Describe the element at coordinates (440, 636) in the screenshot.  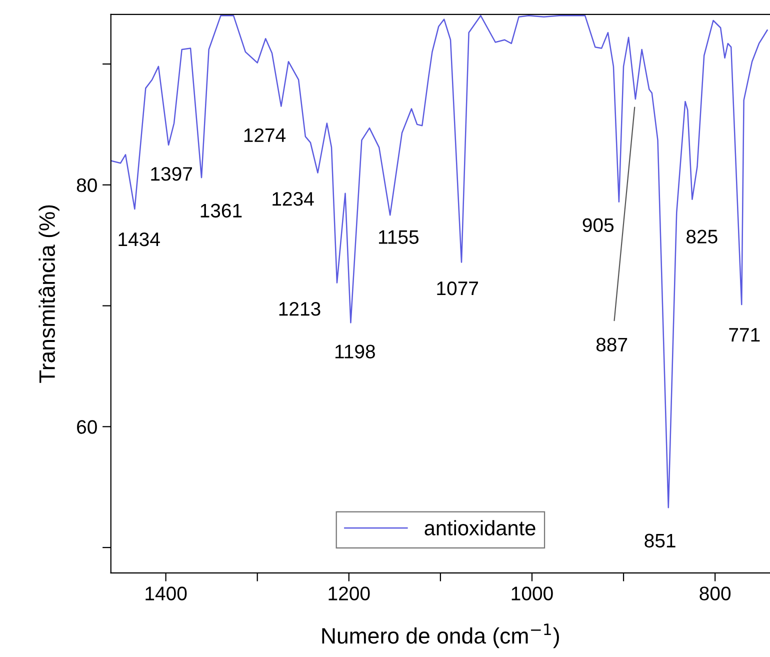
I see `x-axis-title: Numero de onda (cm$^{−1}$)` at that location.